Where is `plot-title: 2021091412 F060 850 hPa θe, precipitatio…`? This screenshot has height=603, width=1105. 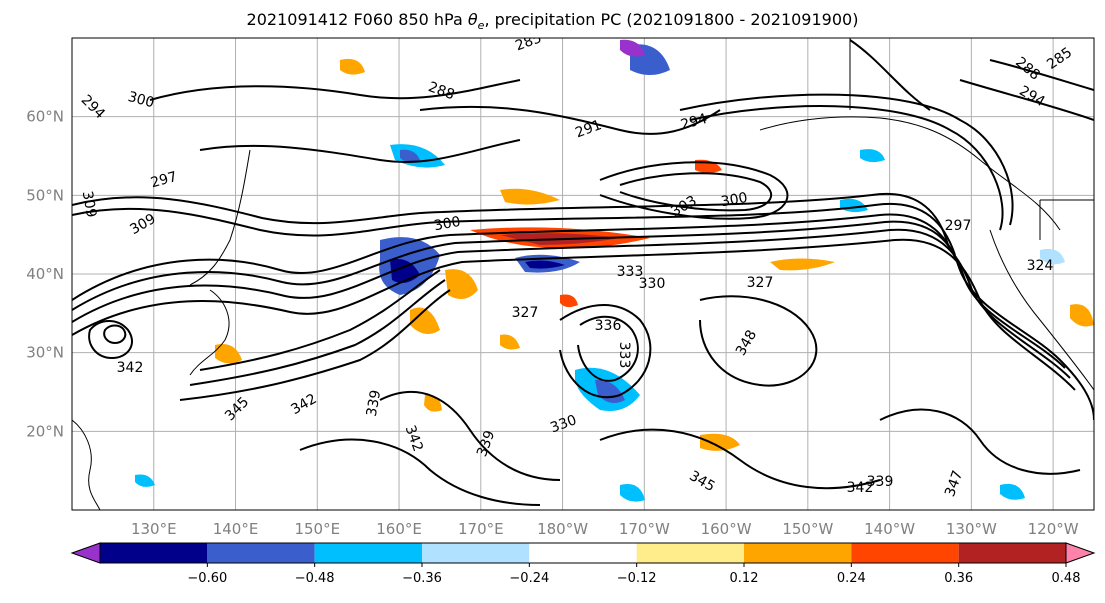 plot-title: 2021091412 F060 850 hPa θe, precipitatio… is located at coordinates (552, 21).